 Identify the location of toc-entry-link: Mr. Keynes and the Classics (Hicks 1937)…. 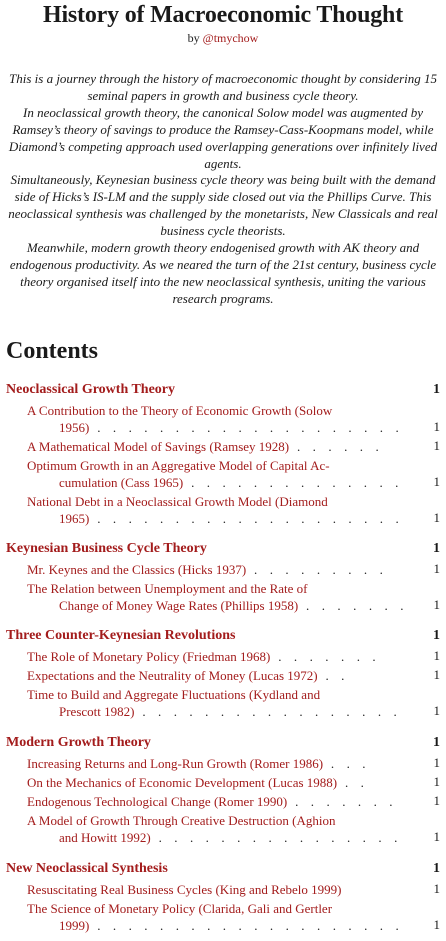
(217, 569).